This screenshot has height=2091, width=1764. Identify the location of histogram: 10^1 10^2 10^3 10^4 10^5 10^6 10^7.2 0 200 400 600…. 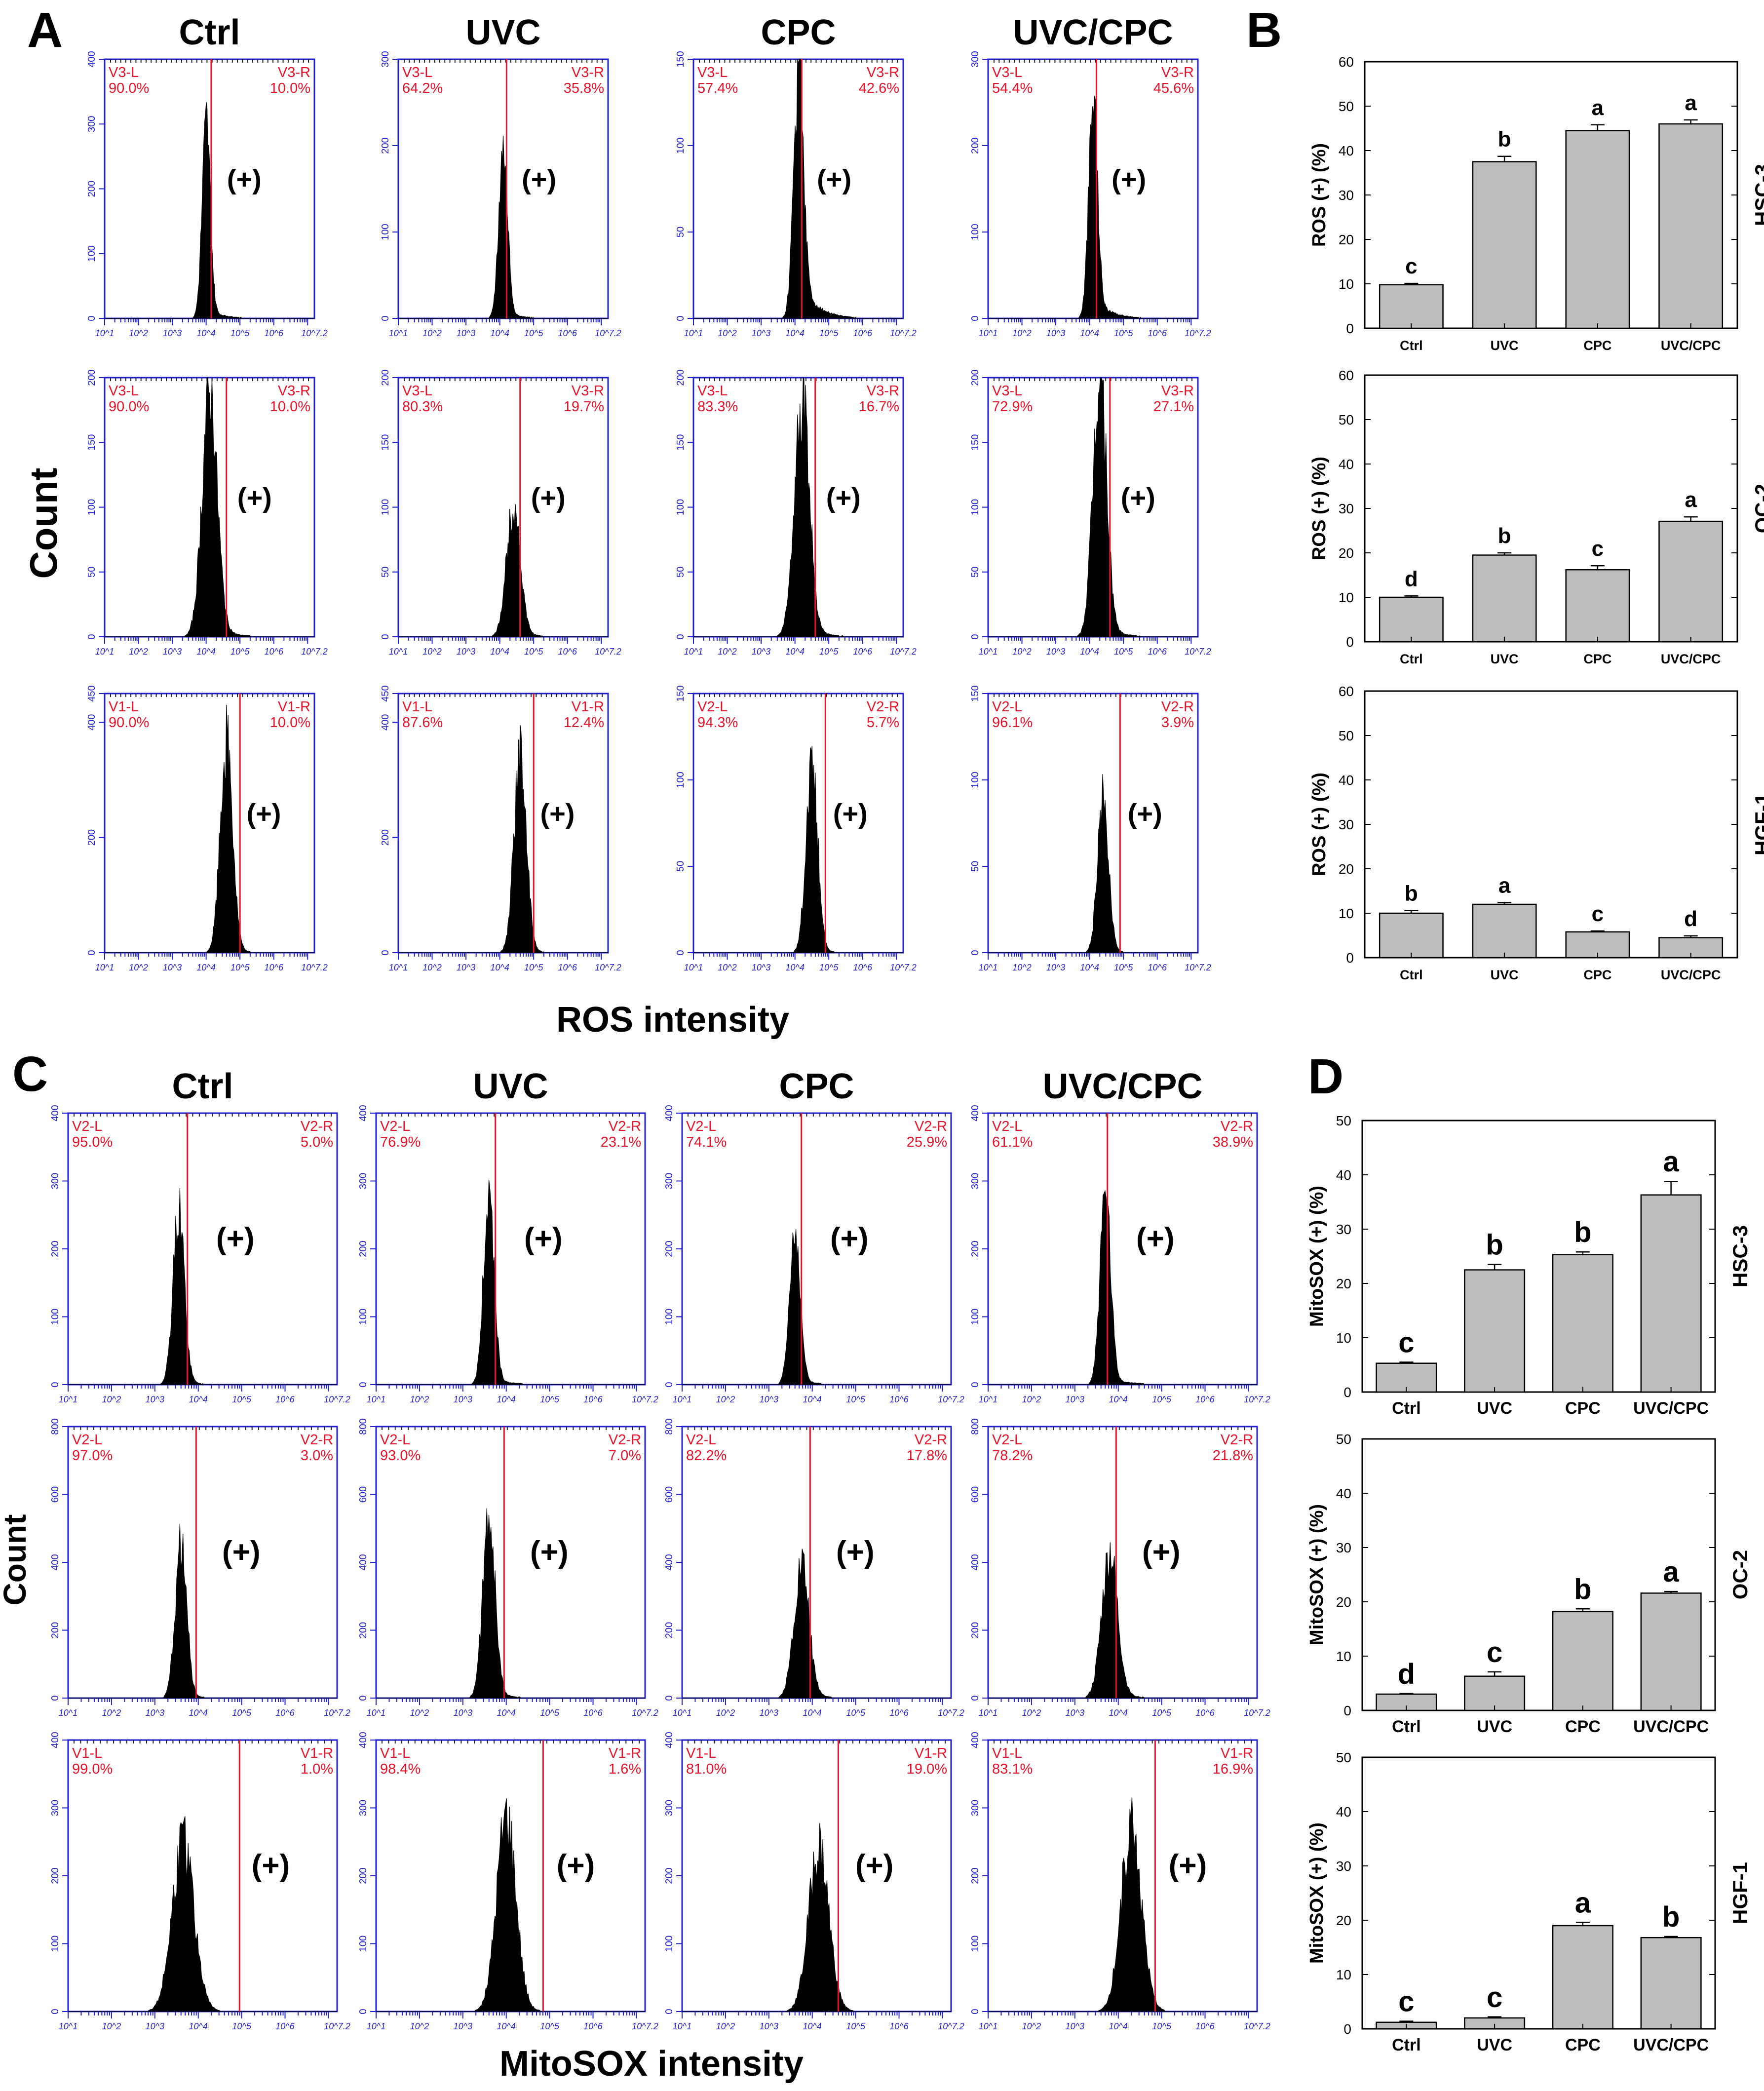
(814, 1568).